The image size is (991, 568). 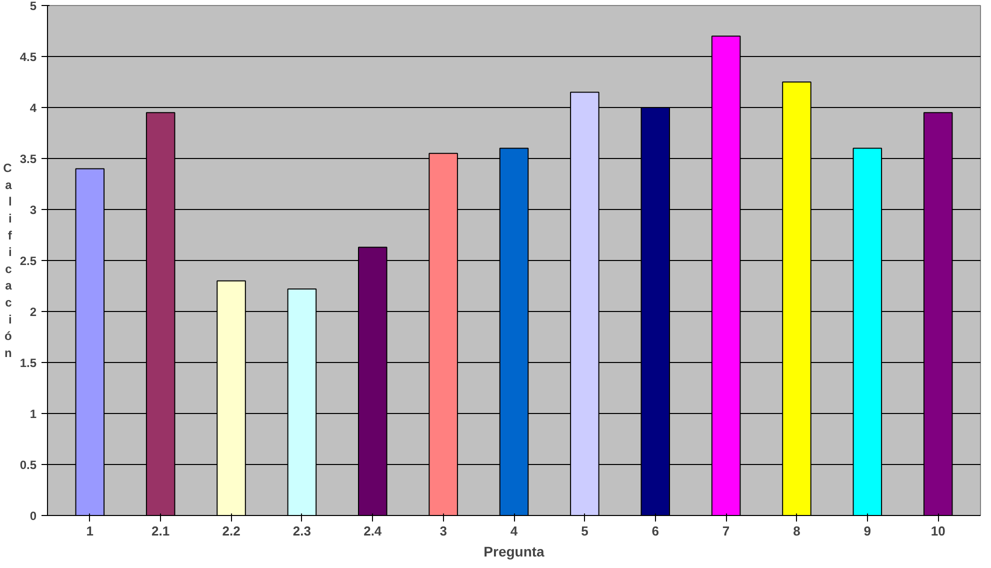 I want to click on x-tick-label: 2.3, so click(x=301, y=531).